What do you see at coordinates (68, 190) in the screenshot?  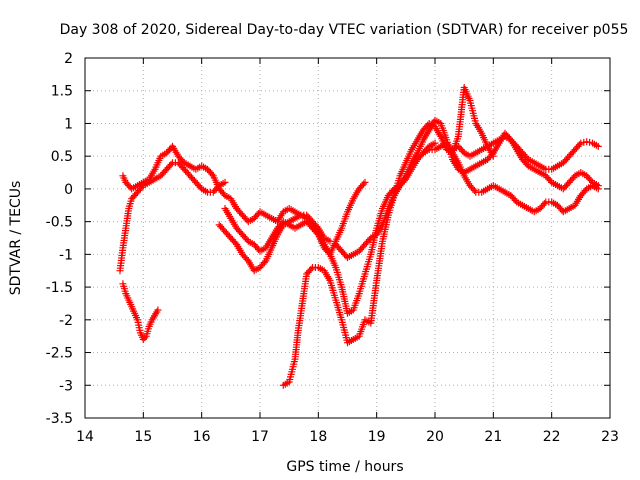 I see `y-tick-label: 0` at bounding box center [68, 190].